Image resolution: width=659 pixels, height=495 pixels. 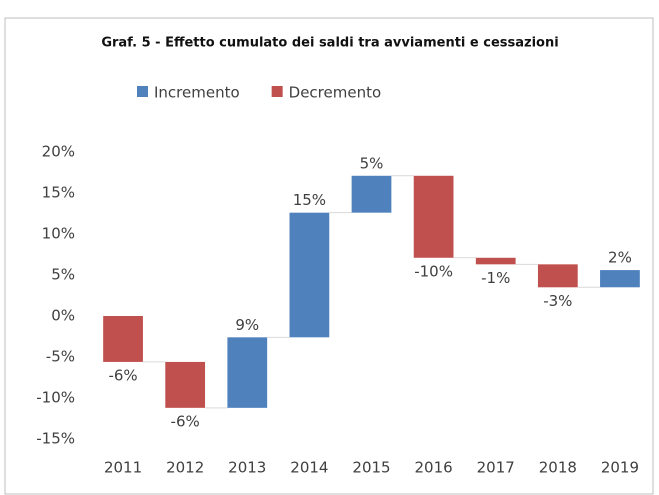 I want to click on x-tick-label: 2016, so click(x=434, y=468).